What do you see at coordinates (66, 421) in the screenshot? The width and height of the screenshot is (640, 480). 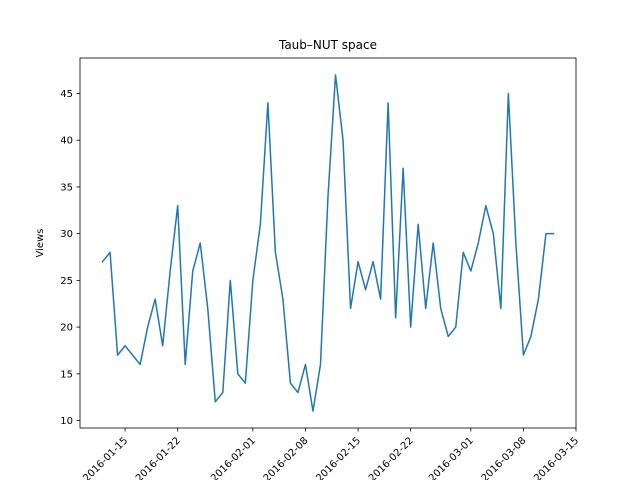 I see `y-tick-label: 10` at bounding box center [66, 421].